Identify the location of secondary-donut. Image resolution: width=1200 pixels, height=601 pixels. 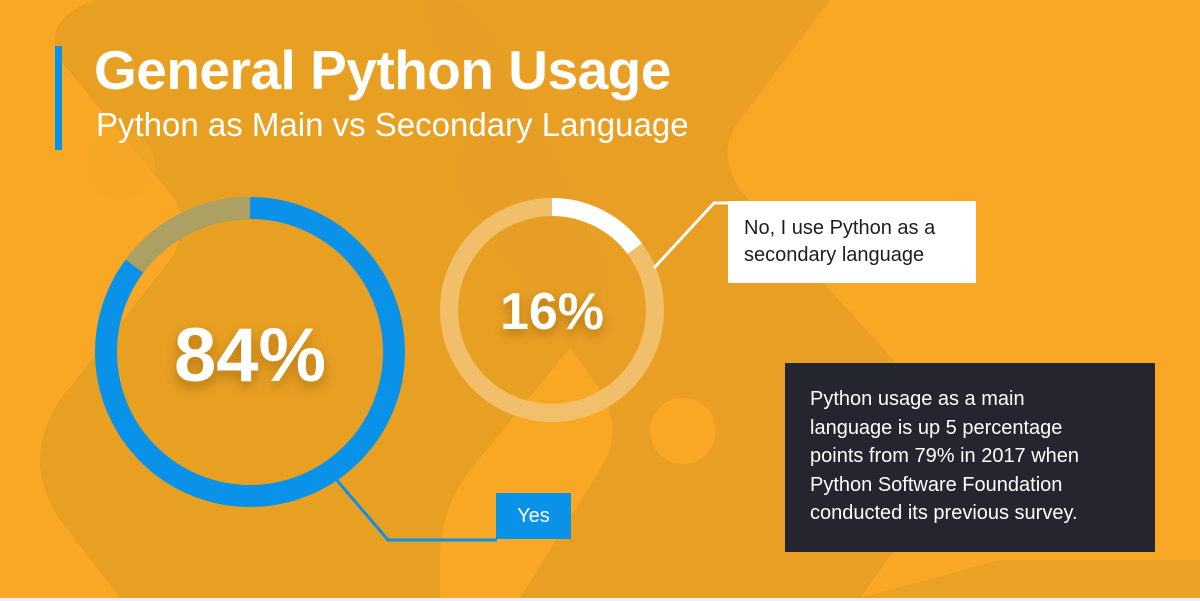
(552, 310).